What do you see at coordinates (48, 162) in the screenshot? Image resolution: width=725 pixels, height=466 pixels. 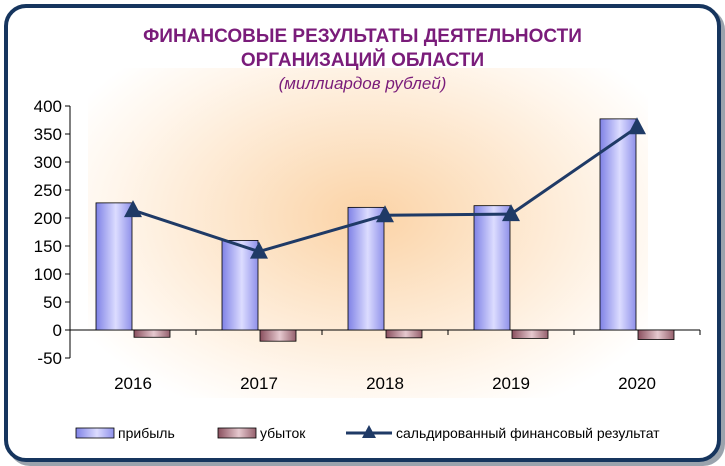 I see `y-tick-label: 300` at bounding box center [48, 162].